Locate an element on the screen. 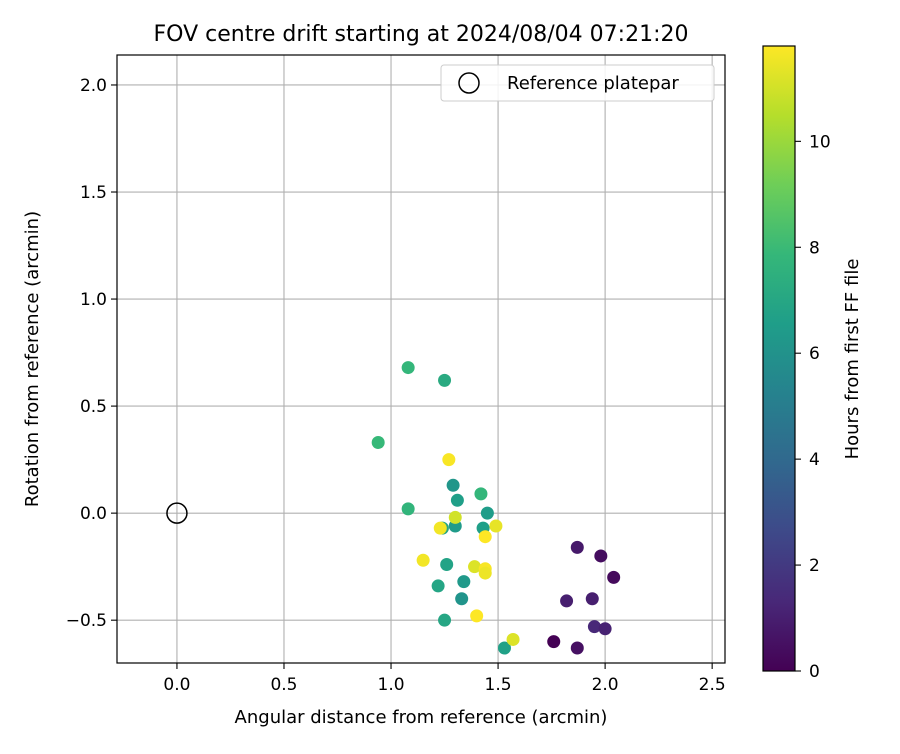 Image resolution: width=900 pixels, height=754 pixels. y-tick-label: 0.5 is located at coordinates (93, 407).